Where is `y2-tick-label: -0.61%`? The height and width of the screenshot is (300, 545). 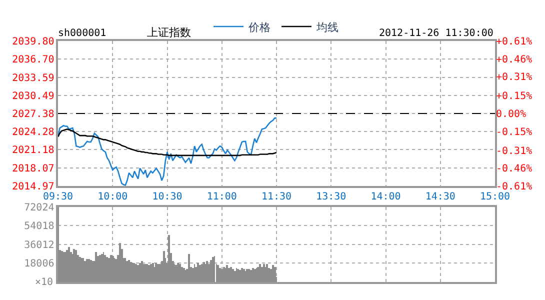 y2-tick-label: -0.61% is located at coordinates (514, 186).